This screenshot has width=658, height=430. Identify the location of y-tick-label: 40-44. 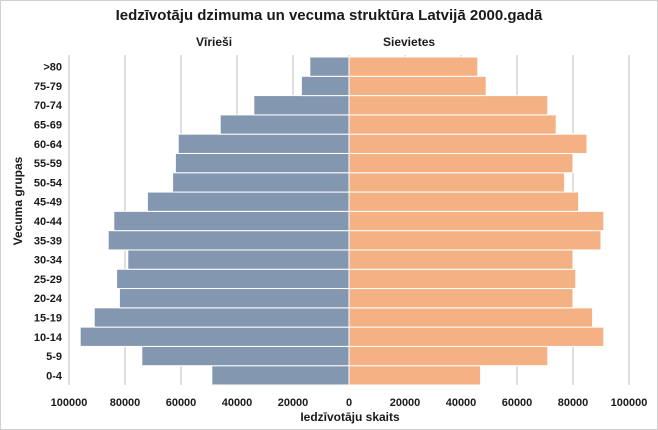
(48, 222).